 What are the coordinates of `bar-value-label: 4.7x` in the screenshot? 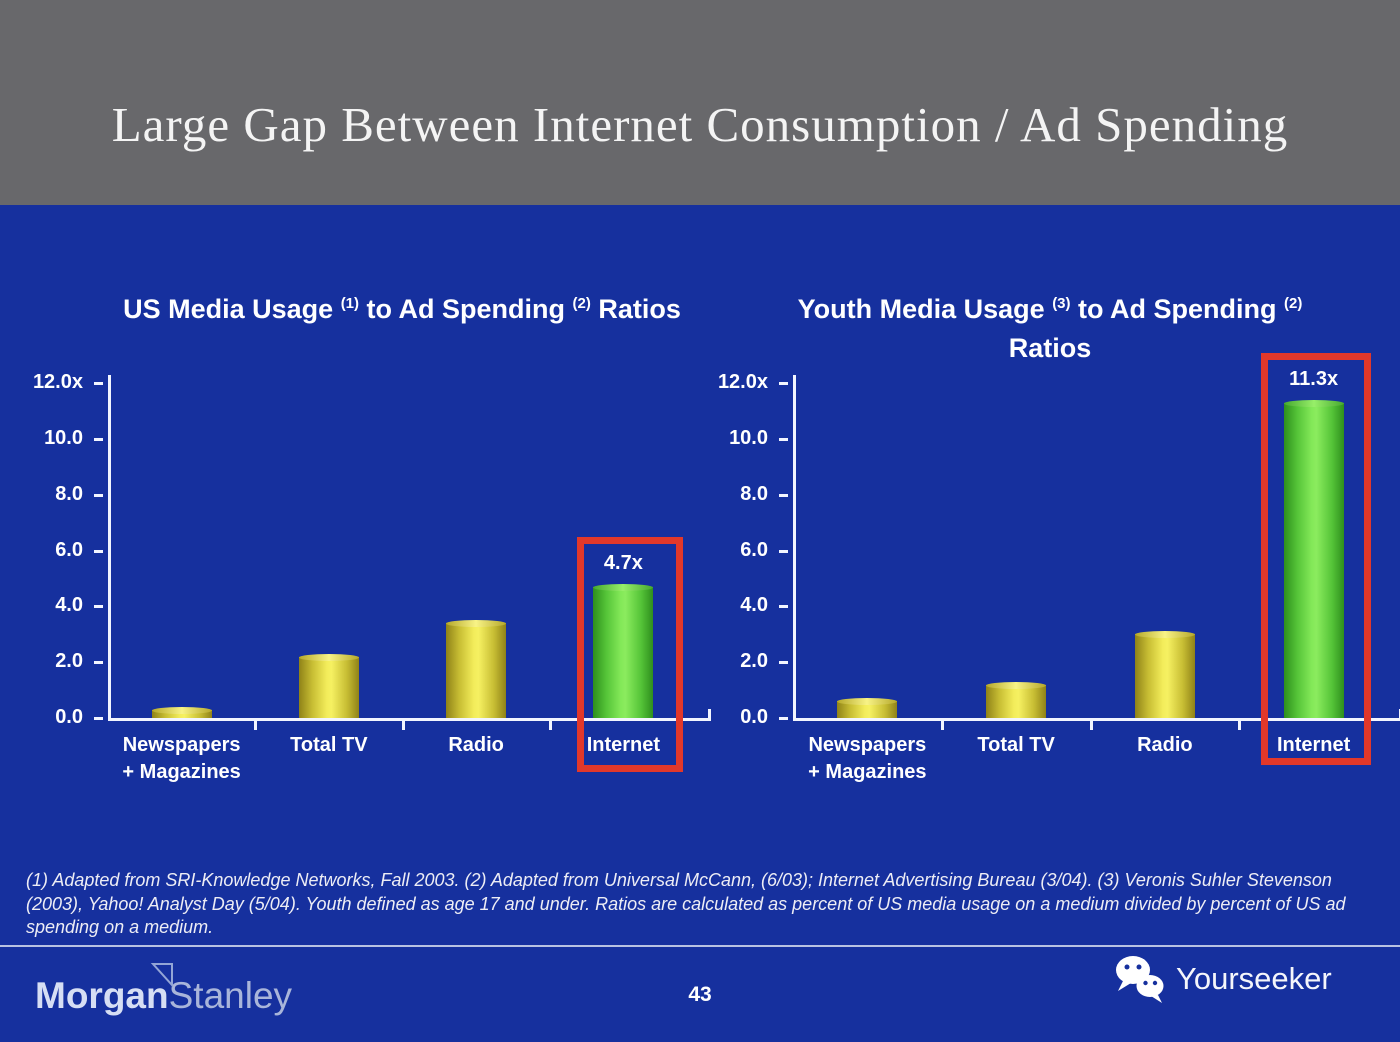 It's located at (623, 562).